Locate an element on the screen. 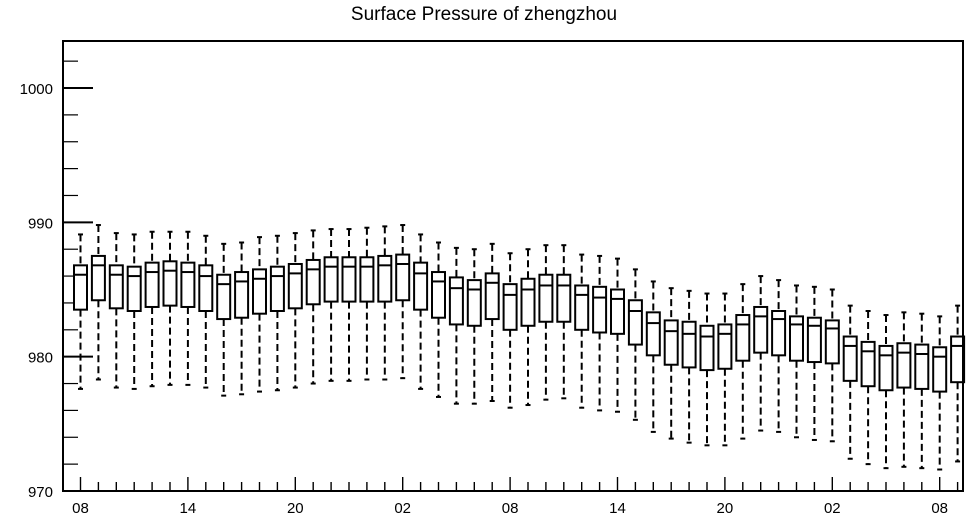  y-tick-label: 980 is located at coordinates (40, 358).